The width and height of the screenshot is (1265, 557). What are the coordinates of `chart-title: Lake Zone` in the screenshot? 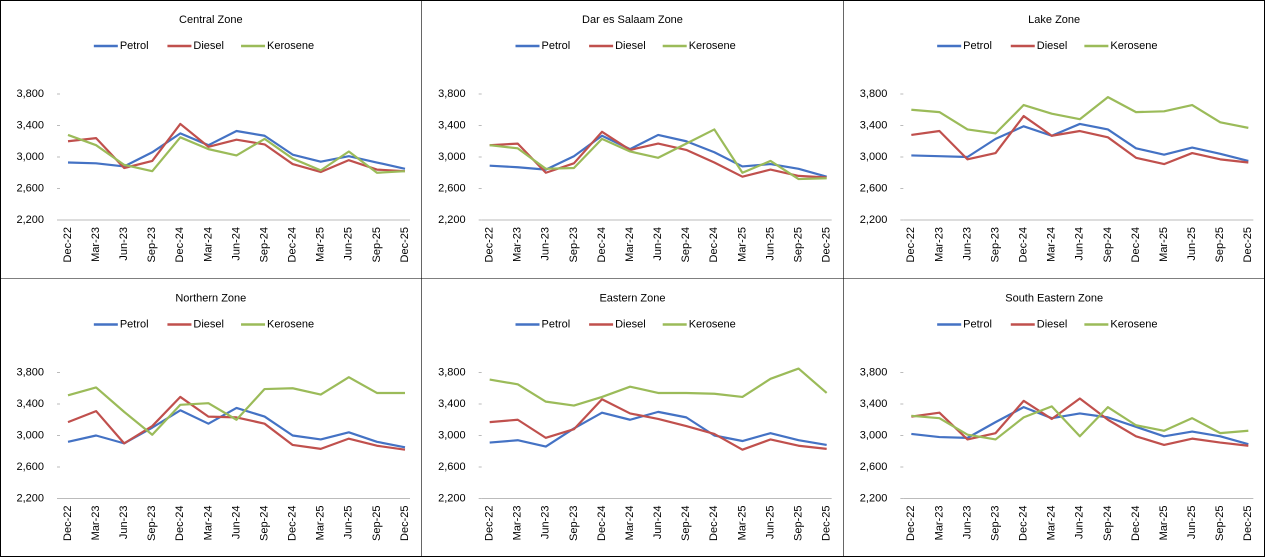 It's located at (1054, 20).